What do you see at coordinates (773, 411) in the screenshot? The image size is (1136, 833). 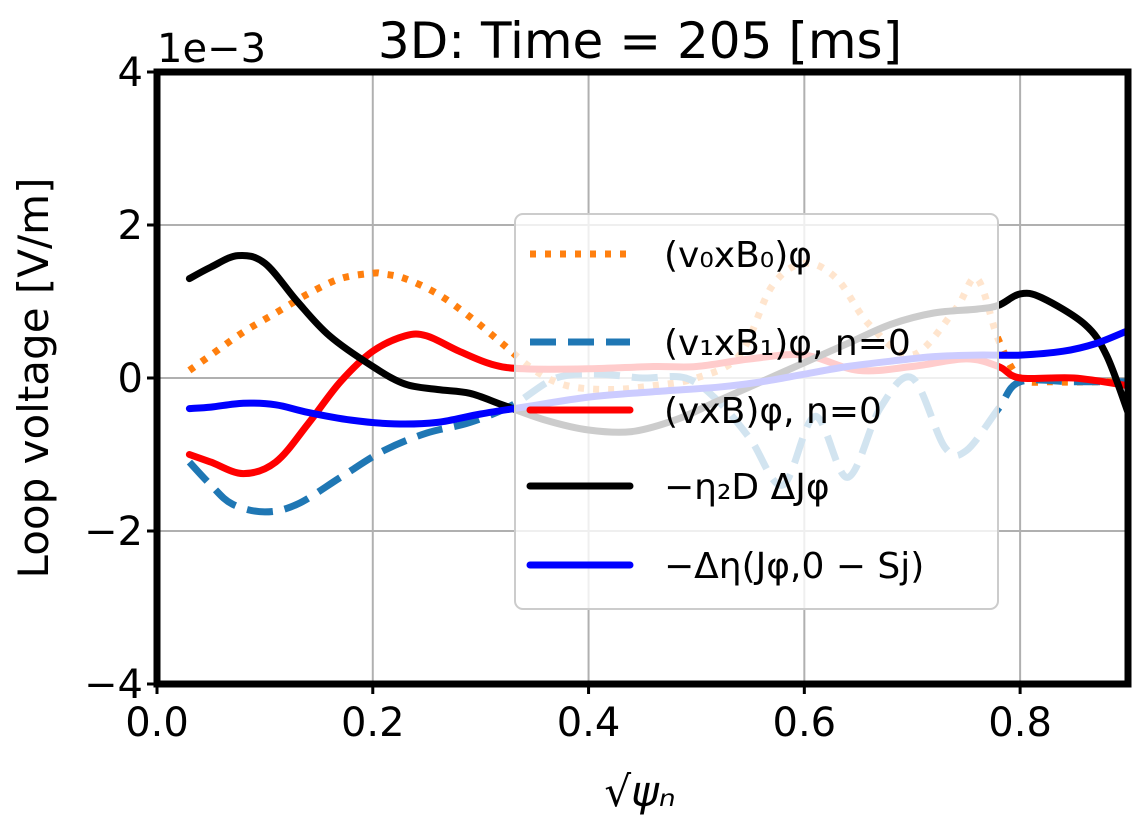 I see `legend-label-3: (vxB)φ, n=0` at bounding box center [773, 411].